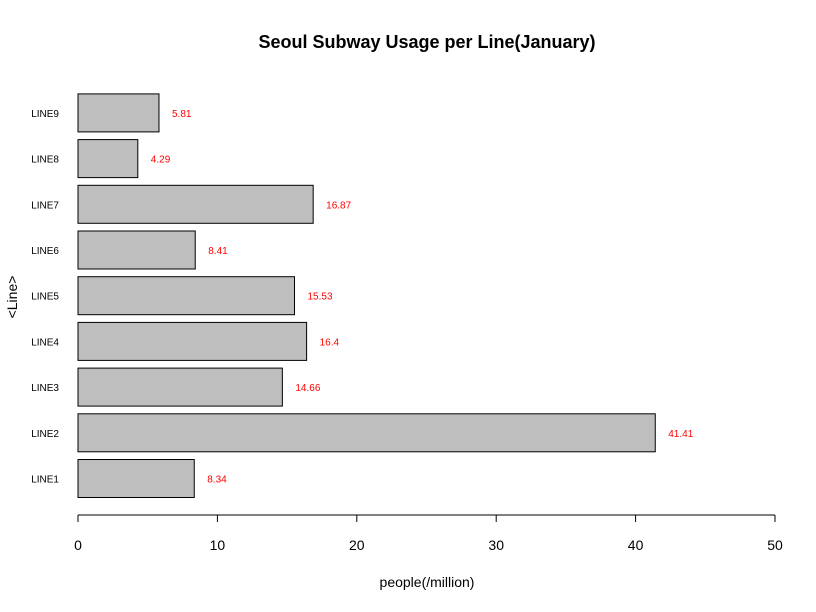  What do you see at coordinates (775, 545) in the screenshot?
I see `x-tick-label: 50` at bounding box center [775, 545].